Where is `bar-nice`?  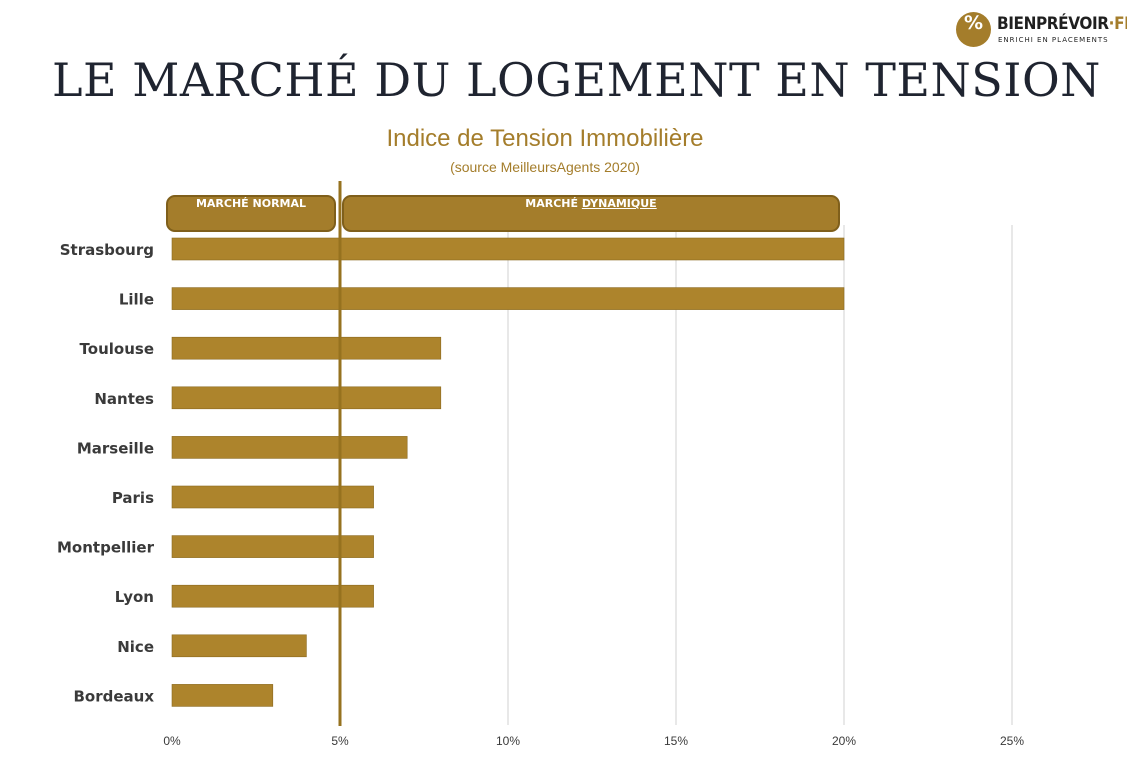
bar-nice is located at coordinates (239, 646).